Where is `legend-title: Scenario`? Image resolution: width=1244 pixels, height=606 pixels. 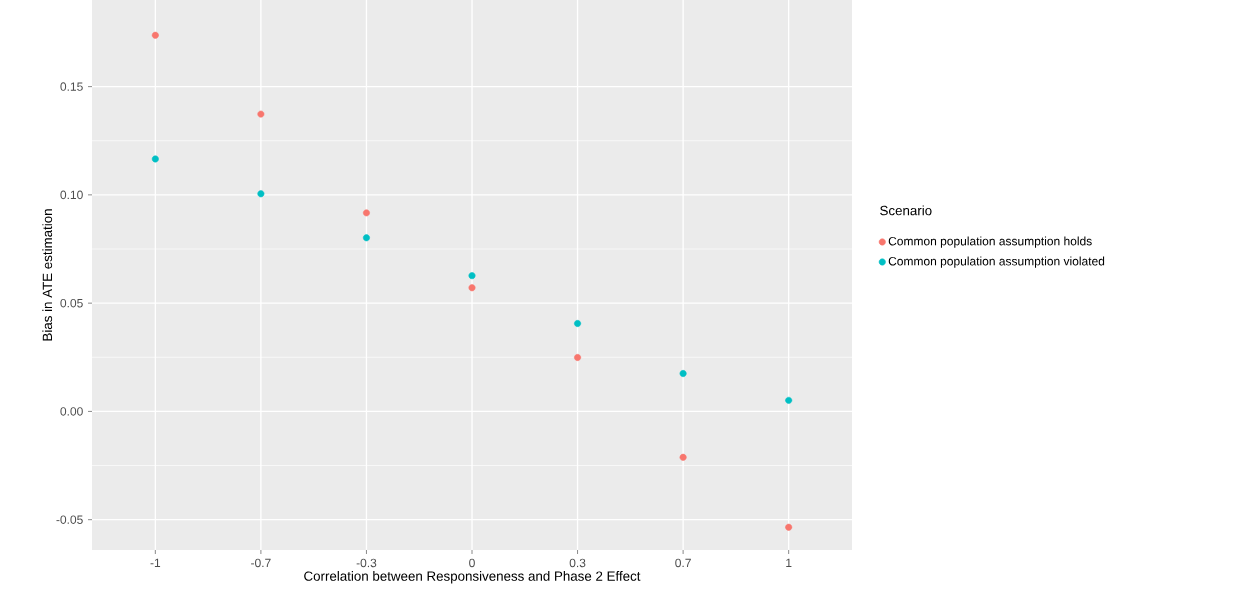
legend-title: Scenario is located at coordinates (906, 210).